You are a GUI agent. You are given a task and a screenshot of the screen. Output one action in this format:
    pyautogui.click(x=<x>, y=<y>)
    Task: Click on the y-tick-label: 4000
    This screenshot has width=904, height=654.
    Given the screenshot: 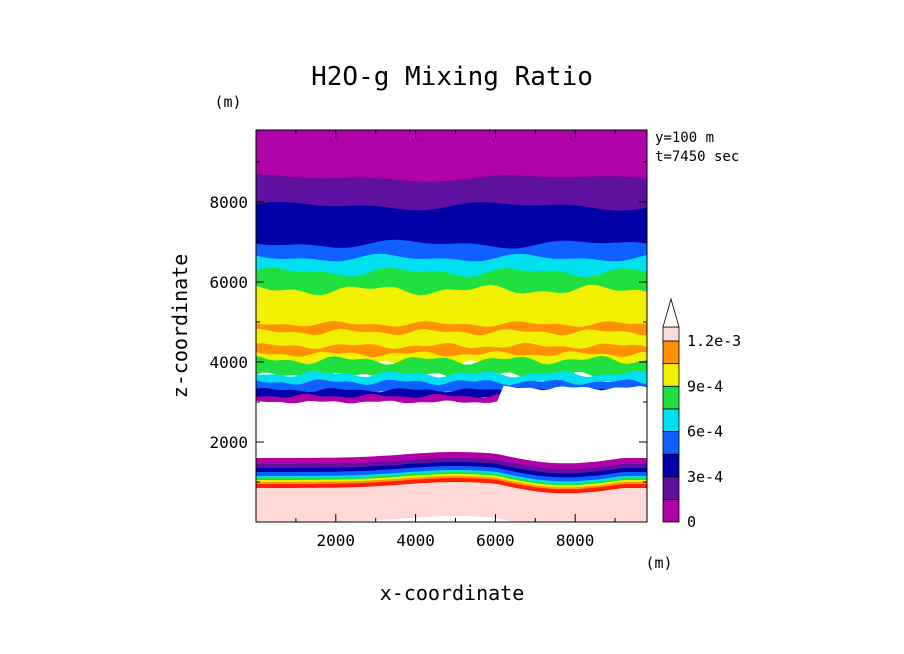 What is the action you would take?
    pyautogui.click(x=228, y=362)
    